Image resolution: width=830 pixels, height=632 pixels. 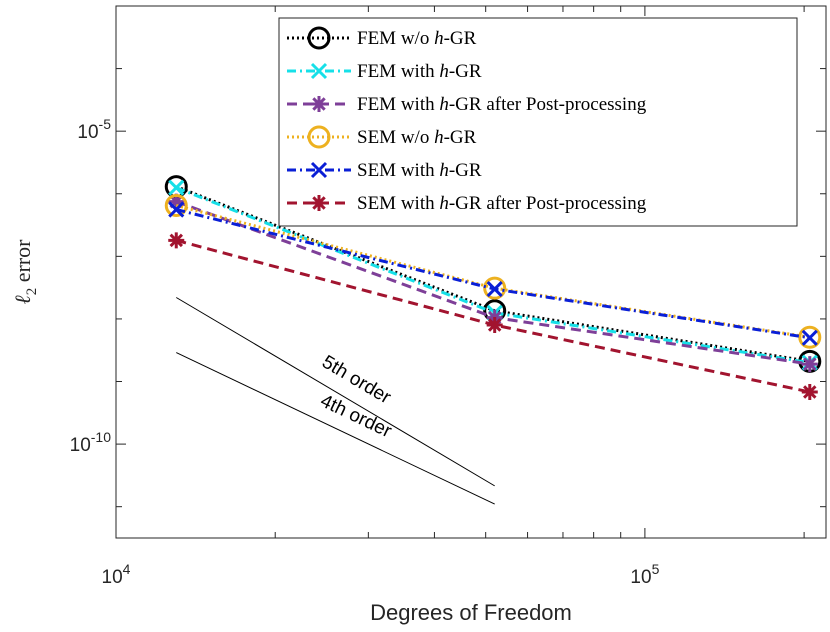 I want to click on legend-item: FEM with h-GR, so click(x=384, y=71).